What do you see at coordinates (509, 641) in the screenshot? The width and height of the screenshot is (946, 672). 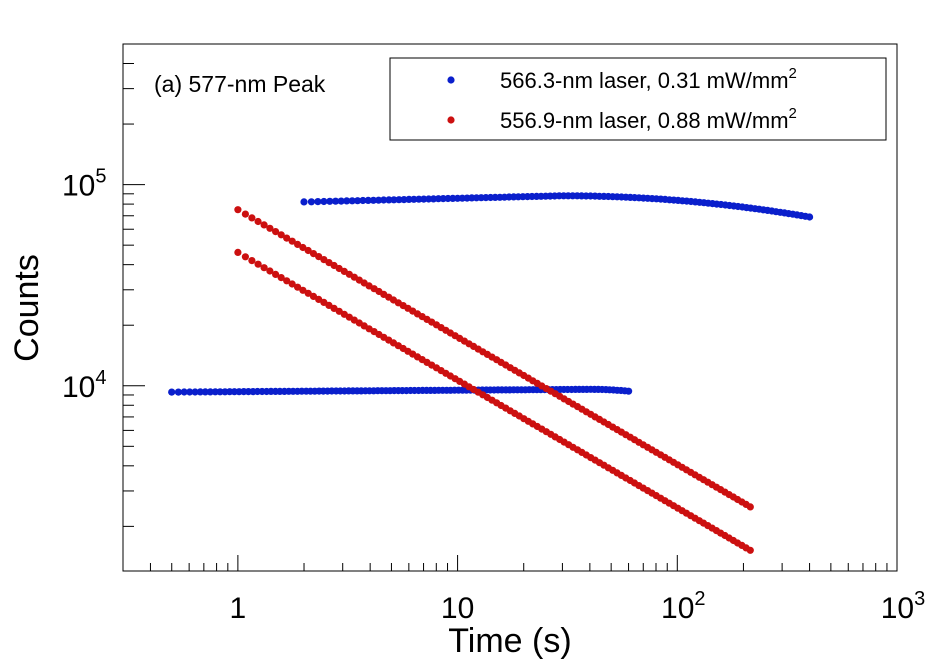 I see `x-axis-title: Time (s)` at bounding box center [509, 641].